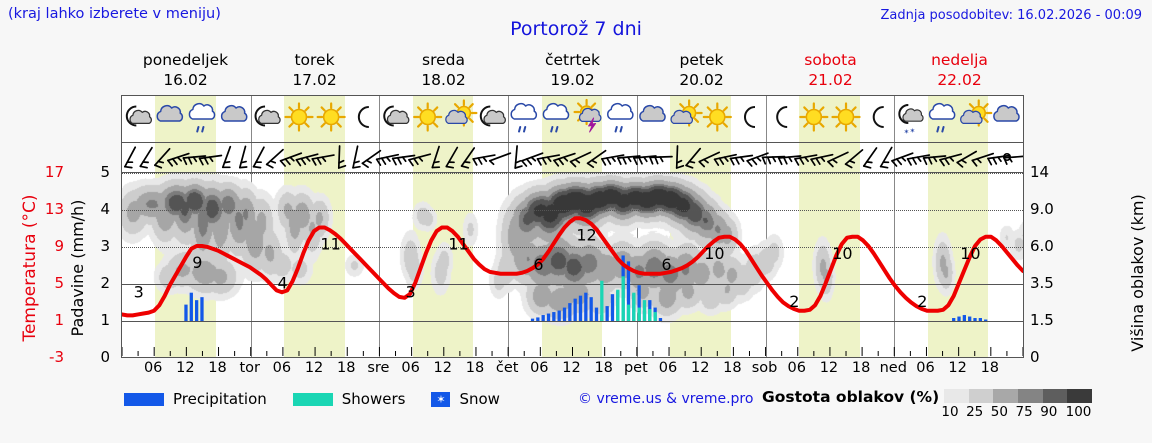 This screenshot has width=1152, height=443. What do you see at coordinates (829, 368) in the screenshot?
I see `x-label-21: 12` at bounding box center [829, 368].